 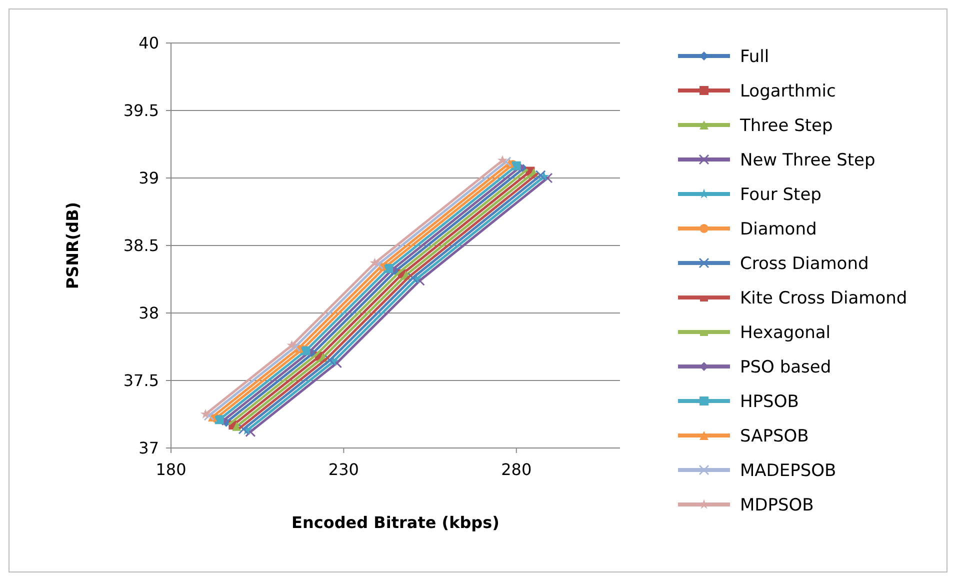 I want to click on legend-label: Cross Diamond, so click(x=804, y=264).